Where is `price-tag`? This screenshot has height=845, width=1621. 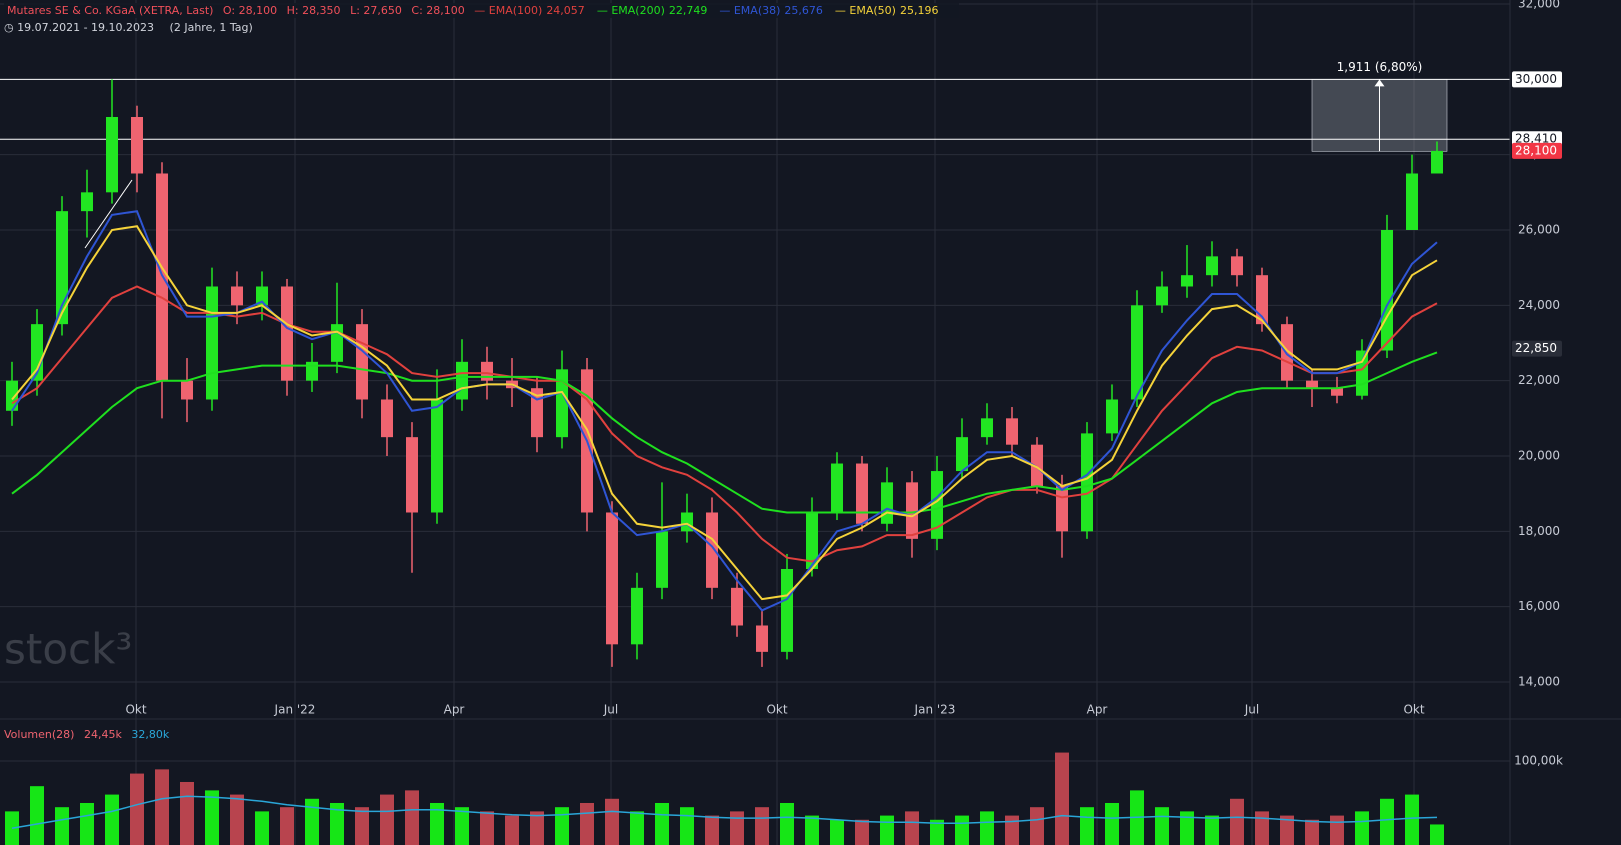 price-tag is located at coordinates (1537, 79).